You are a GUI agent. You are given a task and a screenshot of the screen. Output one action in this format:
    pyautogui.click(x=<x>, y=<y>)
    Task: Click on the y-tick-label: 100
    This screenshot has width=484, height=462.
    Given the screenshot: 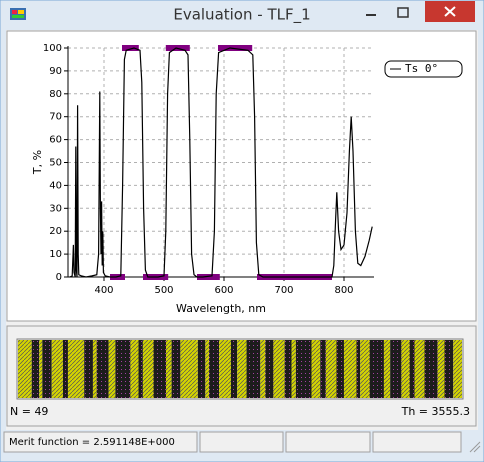 What is the action you would take?
    pyautogui.click(x=52, y=48)
    